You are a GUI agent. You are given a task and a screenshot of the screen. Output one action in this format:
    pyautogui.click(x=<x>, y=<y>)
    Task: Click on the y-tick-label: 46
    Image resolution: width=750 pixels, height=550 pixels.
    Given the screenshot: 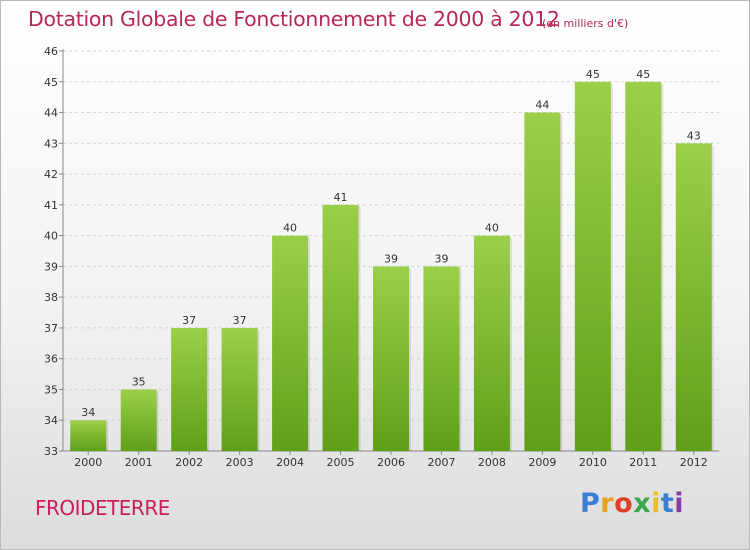 What is the action you would take?
    pyautogui.click(x=51, y=51)
    